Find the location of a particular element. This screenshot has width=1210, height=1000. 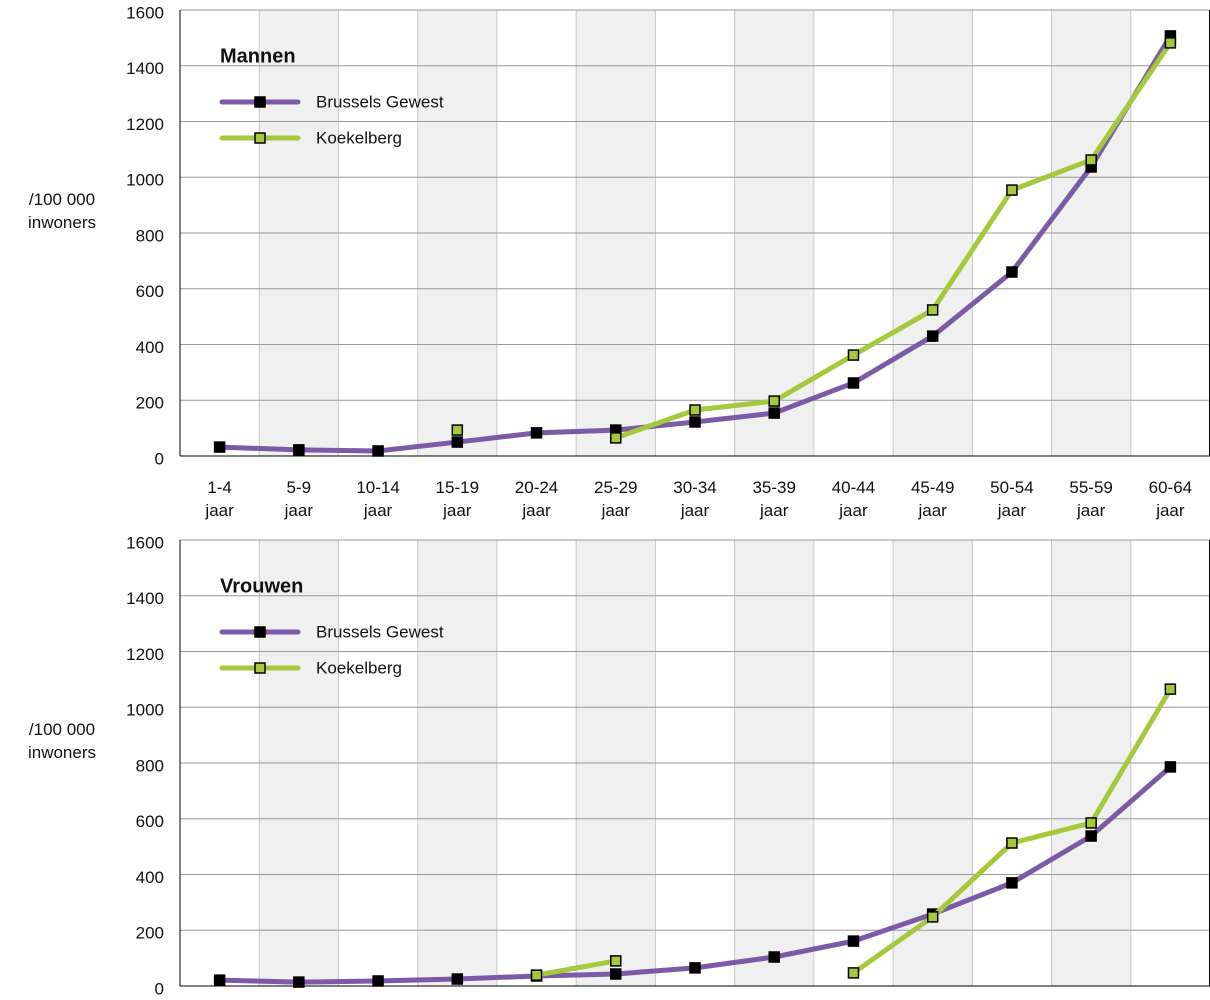

x-tick-label: 55-59 jaar is located at coordinates (1091, 499).